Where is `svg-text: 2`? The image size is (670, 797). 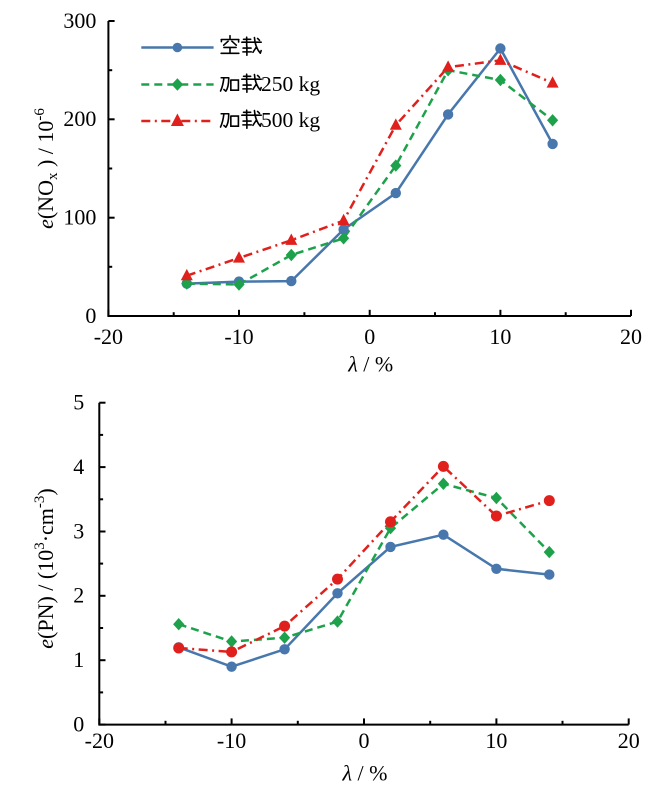 svg-text: 2 is located at coordinates (78, 595).